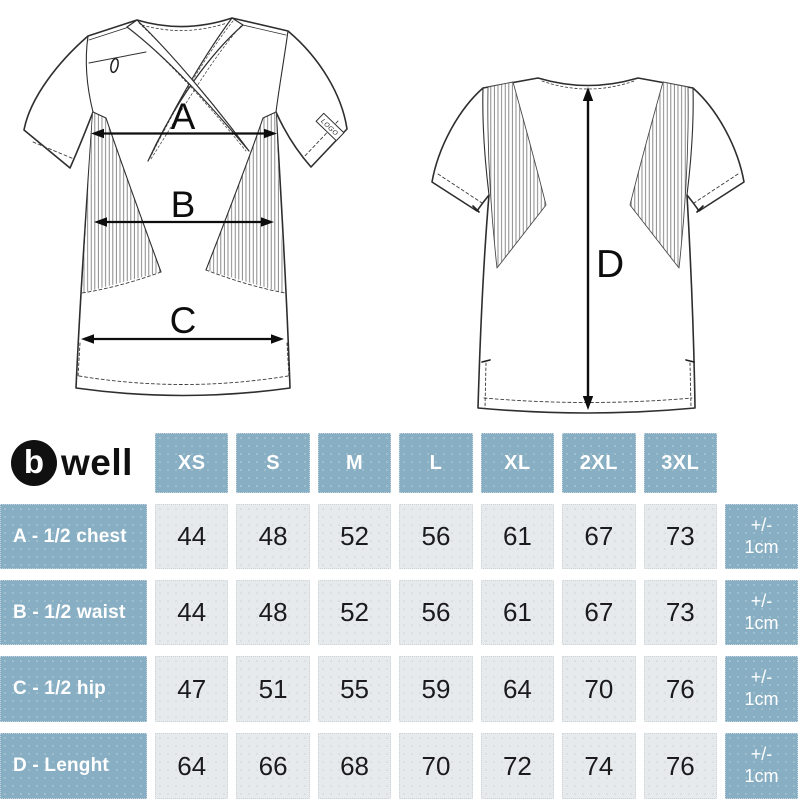  Describe the element at coordinates (273, 463) in the screenshot. I see `size-header-s: S` at that location.